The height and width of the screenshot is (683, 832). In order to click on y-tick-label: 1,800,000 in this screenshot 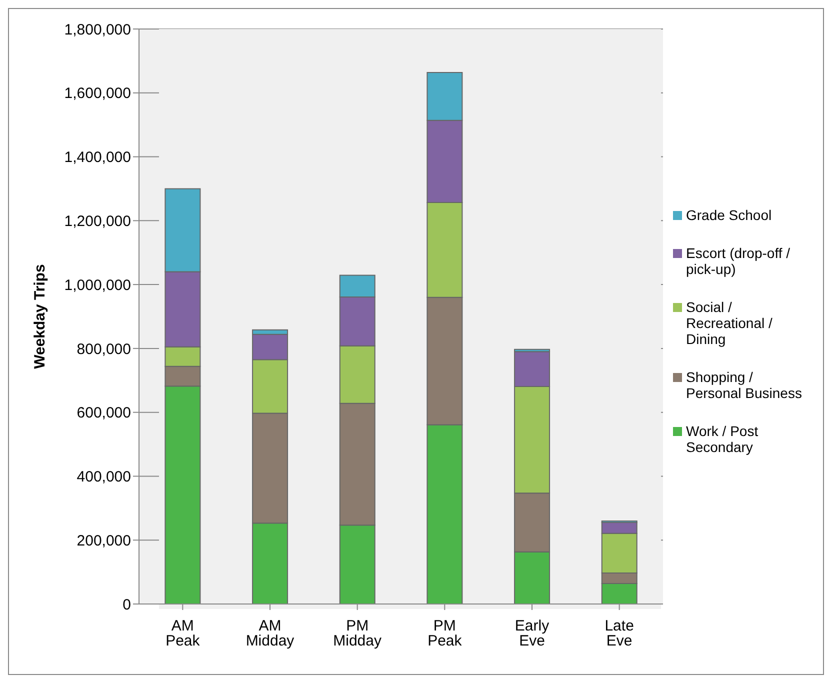, I will do `click(97, 29)`.